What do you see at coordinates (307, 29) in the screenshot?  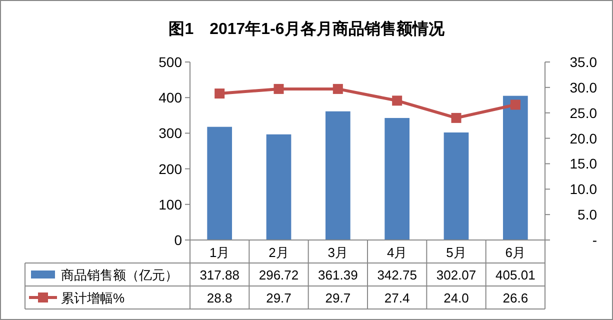 I see `chart-title: 图1 2017年1-6月各月商品销售额情况` at bounding box center [307, 29].